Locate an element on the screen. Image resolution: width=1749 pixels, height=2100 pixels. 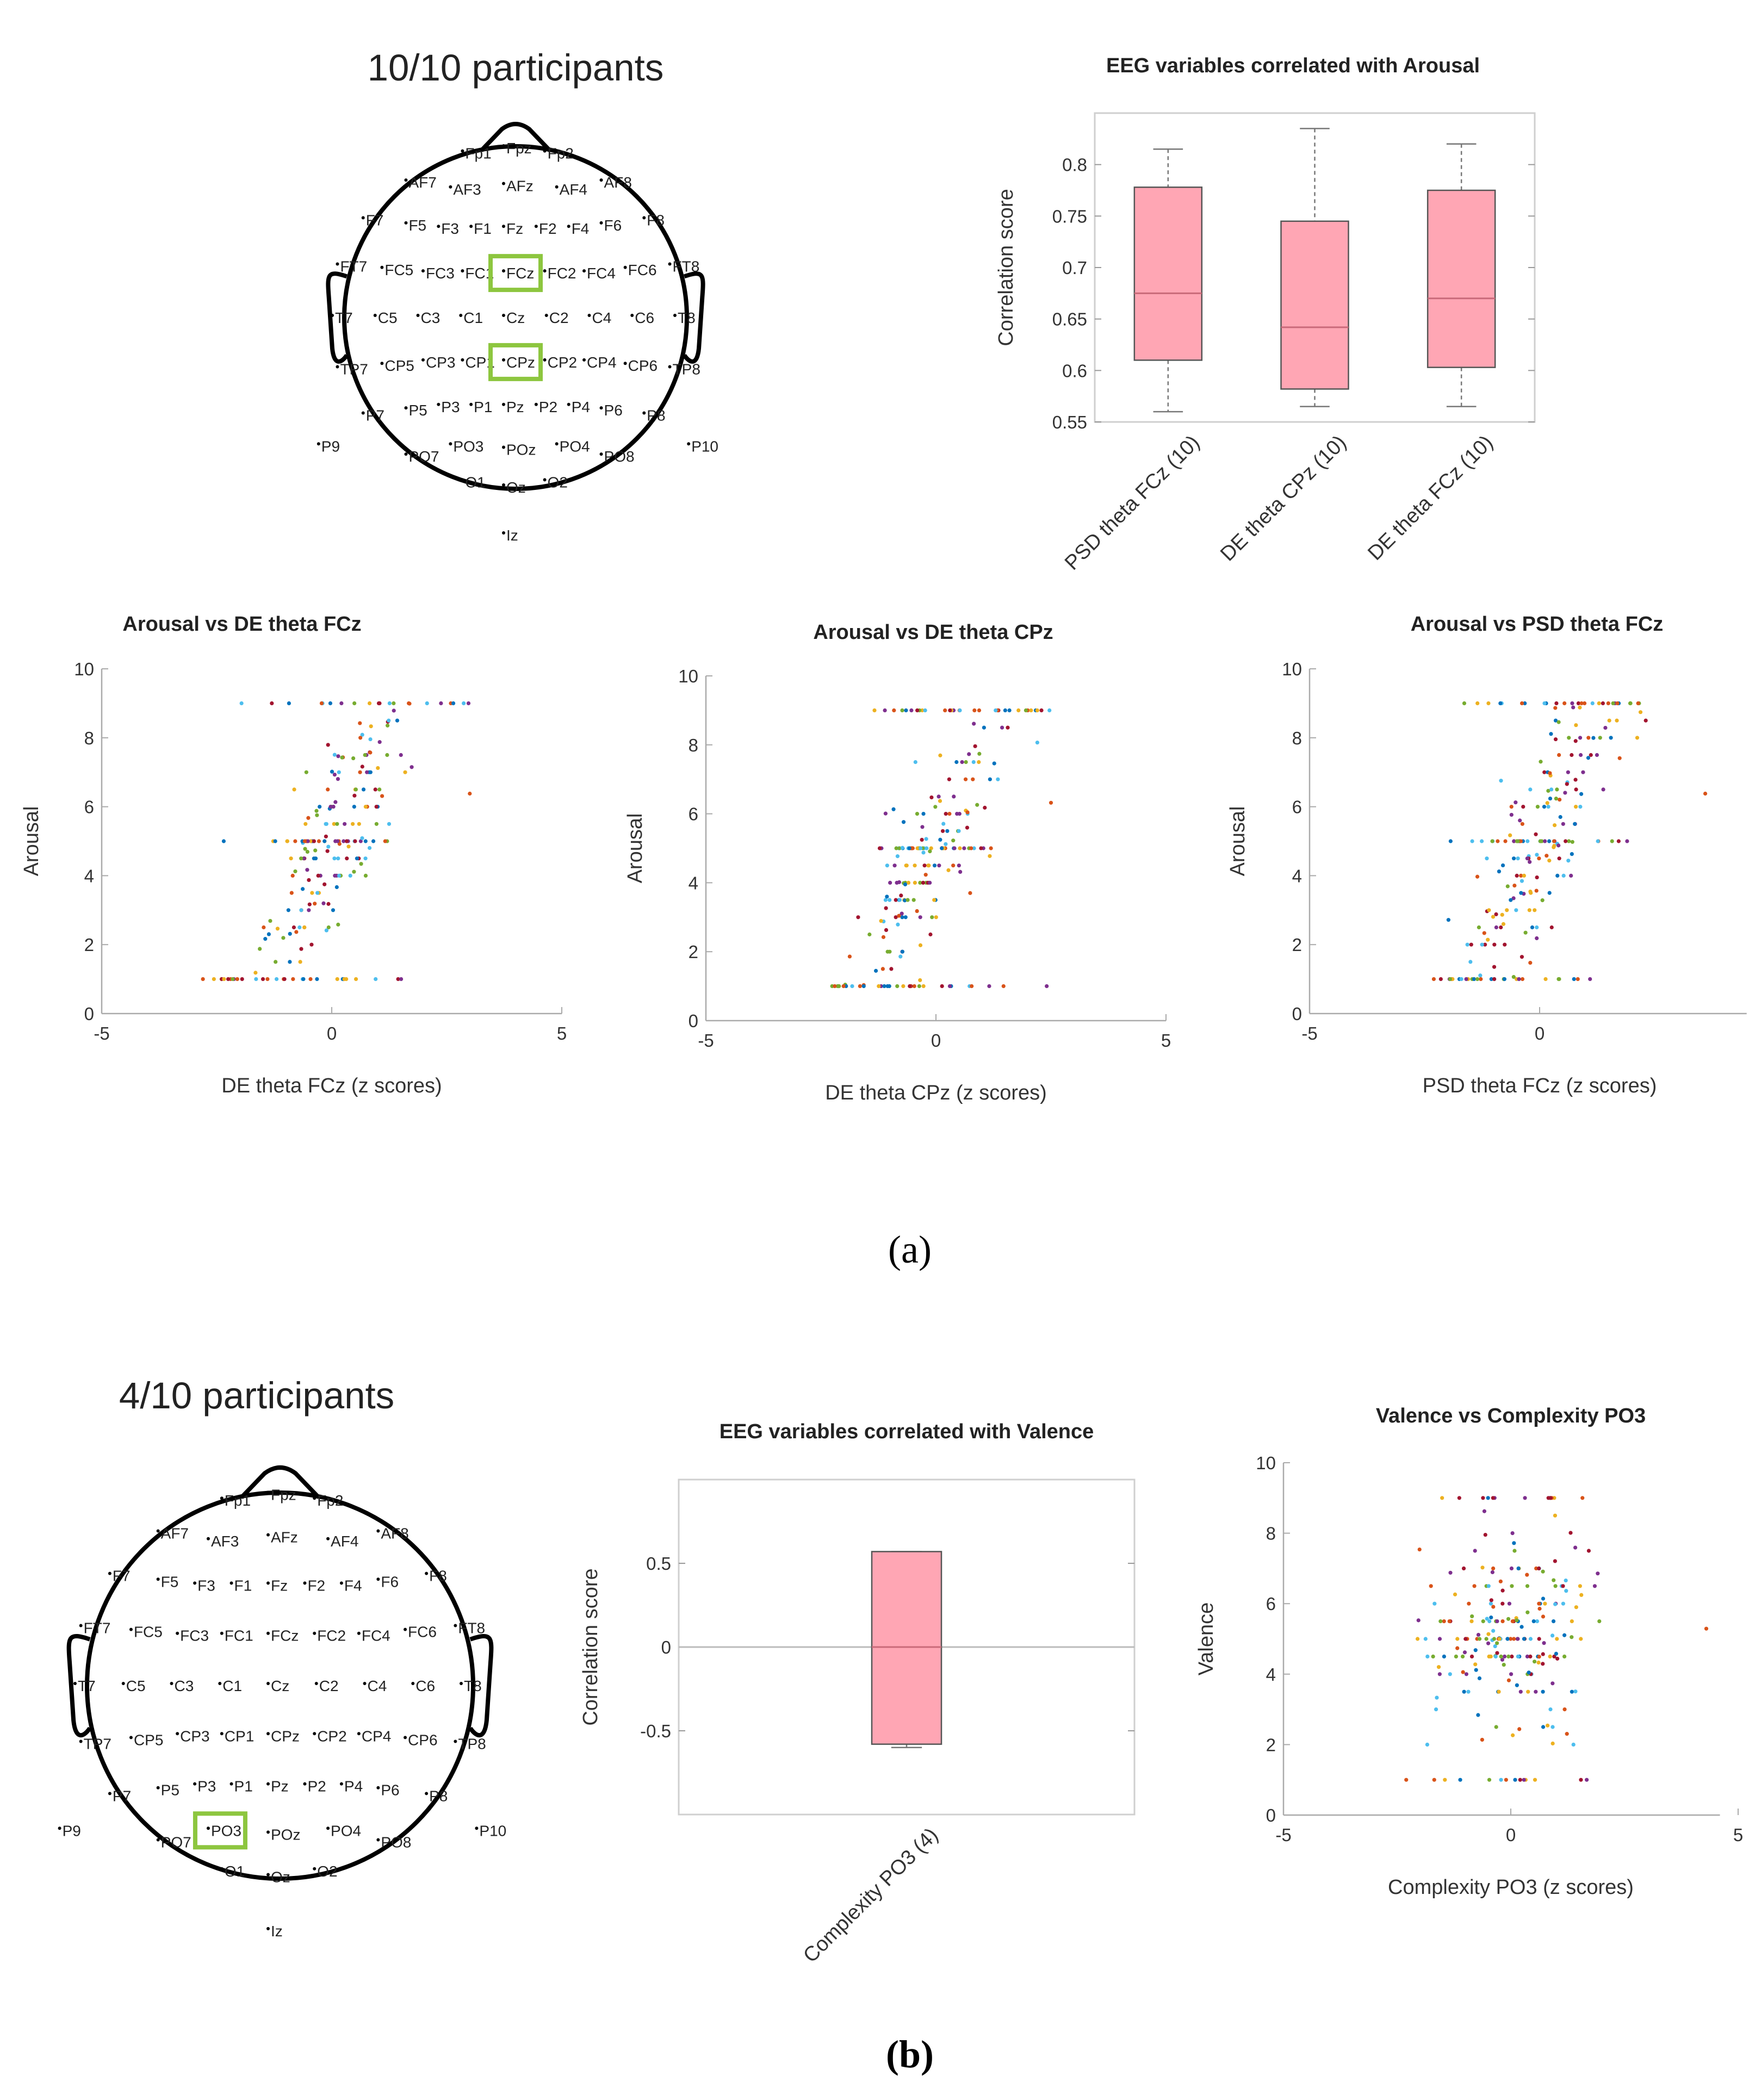
y-axis-label: Correlation score is located at coordinates (1006, 267).